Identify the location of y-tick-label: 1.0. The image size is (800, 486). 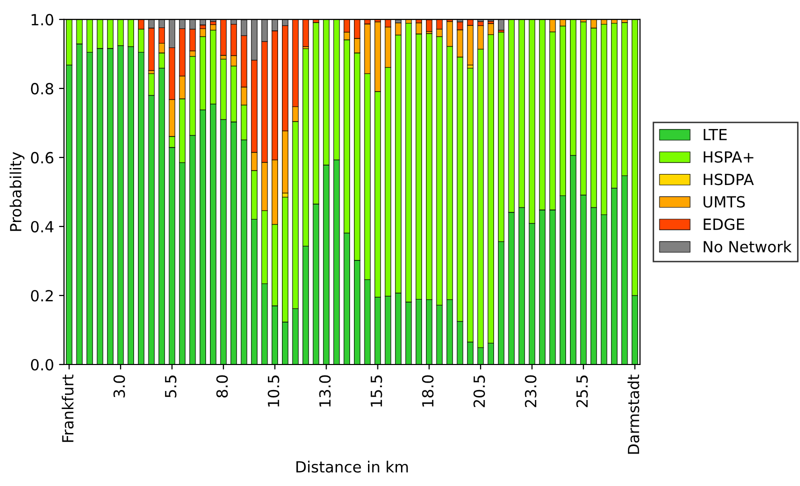
(43, 20).